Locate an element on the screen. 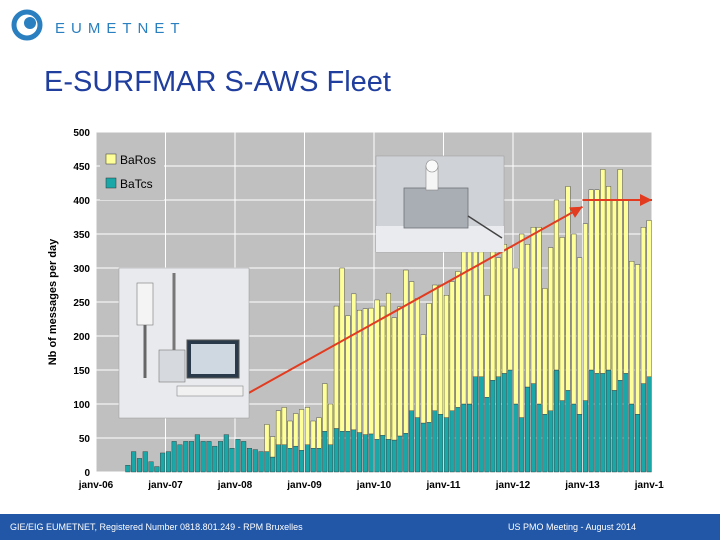  cable is located at coordinates (485, 227).